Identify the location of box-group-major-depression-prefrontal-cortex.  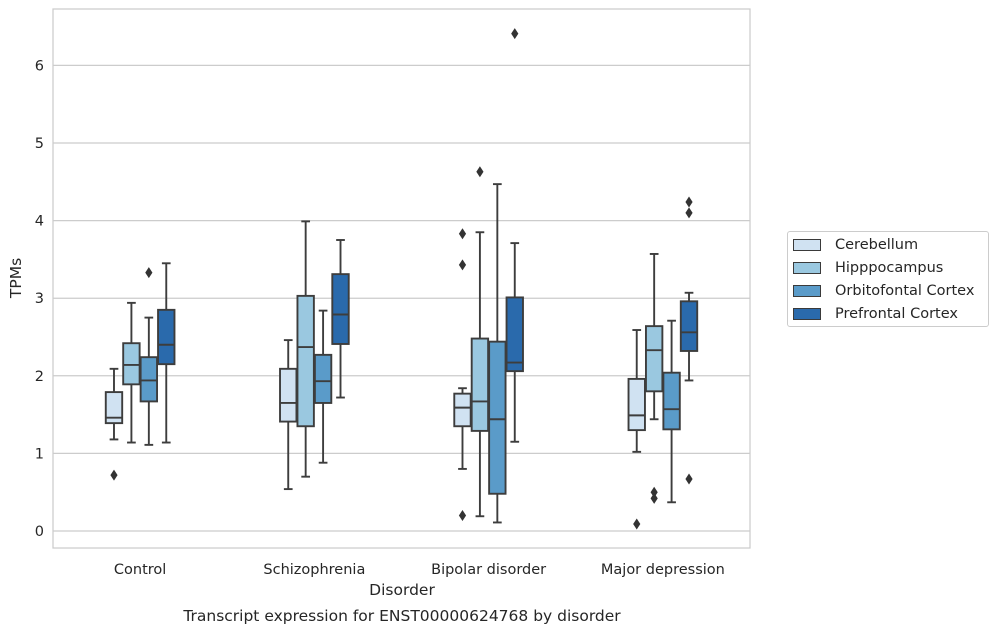
(689, 340).